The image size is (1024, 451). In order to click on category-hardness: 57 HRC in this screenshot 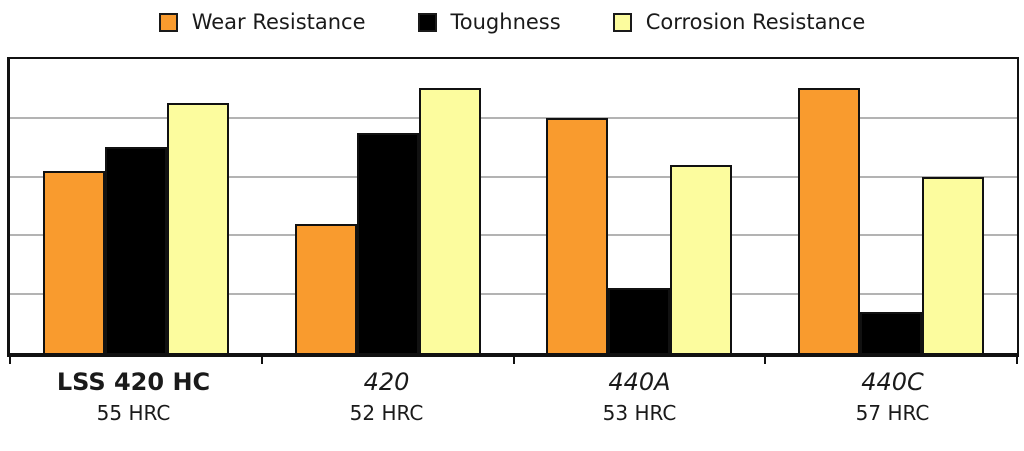, I will do `click(892, 413)`.